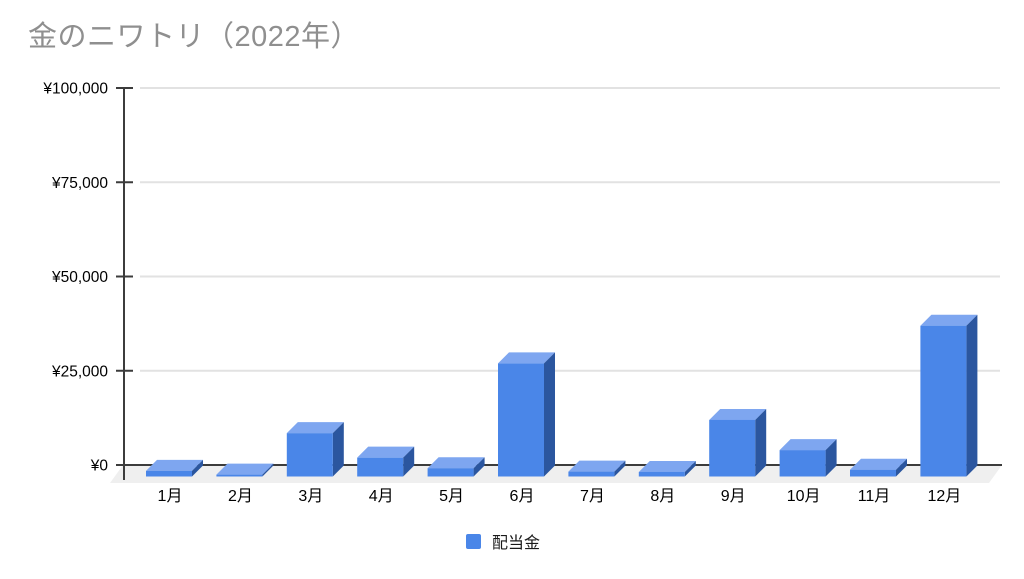 The image size is (1024, 579). Describe the element at coordinates (804, 496) in the screenshot. I see `x-tick-label: 10月` at that location.